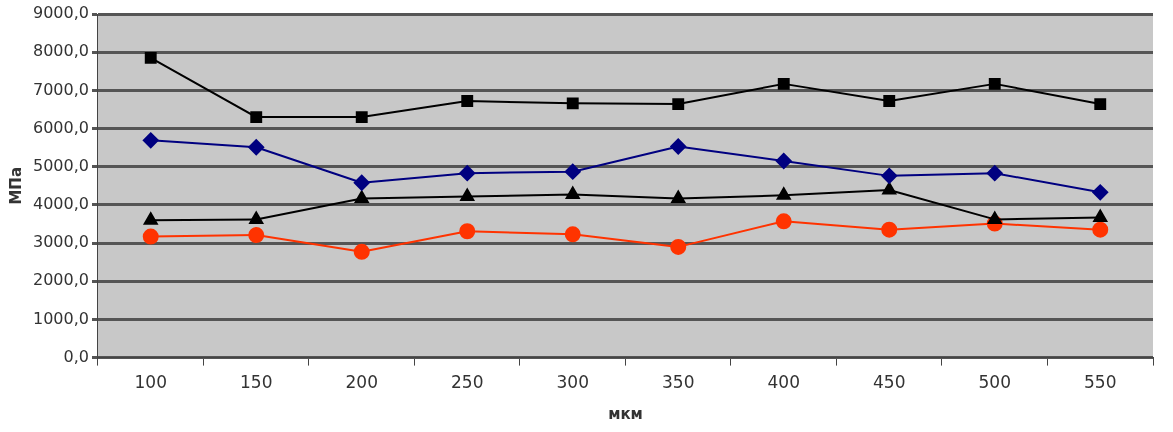 This screenshot has height=432, width=1173. I want to click on y-tick-label: 0,0, so click(76, 356).